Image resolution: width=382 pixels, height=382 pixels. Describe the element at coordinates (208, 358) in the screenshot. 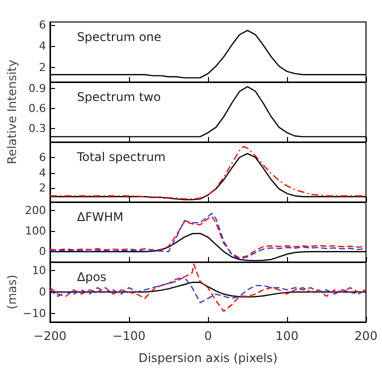

I see `x-axis-title: Dispersion axis (pixels)` at that location.